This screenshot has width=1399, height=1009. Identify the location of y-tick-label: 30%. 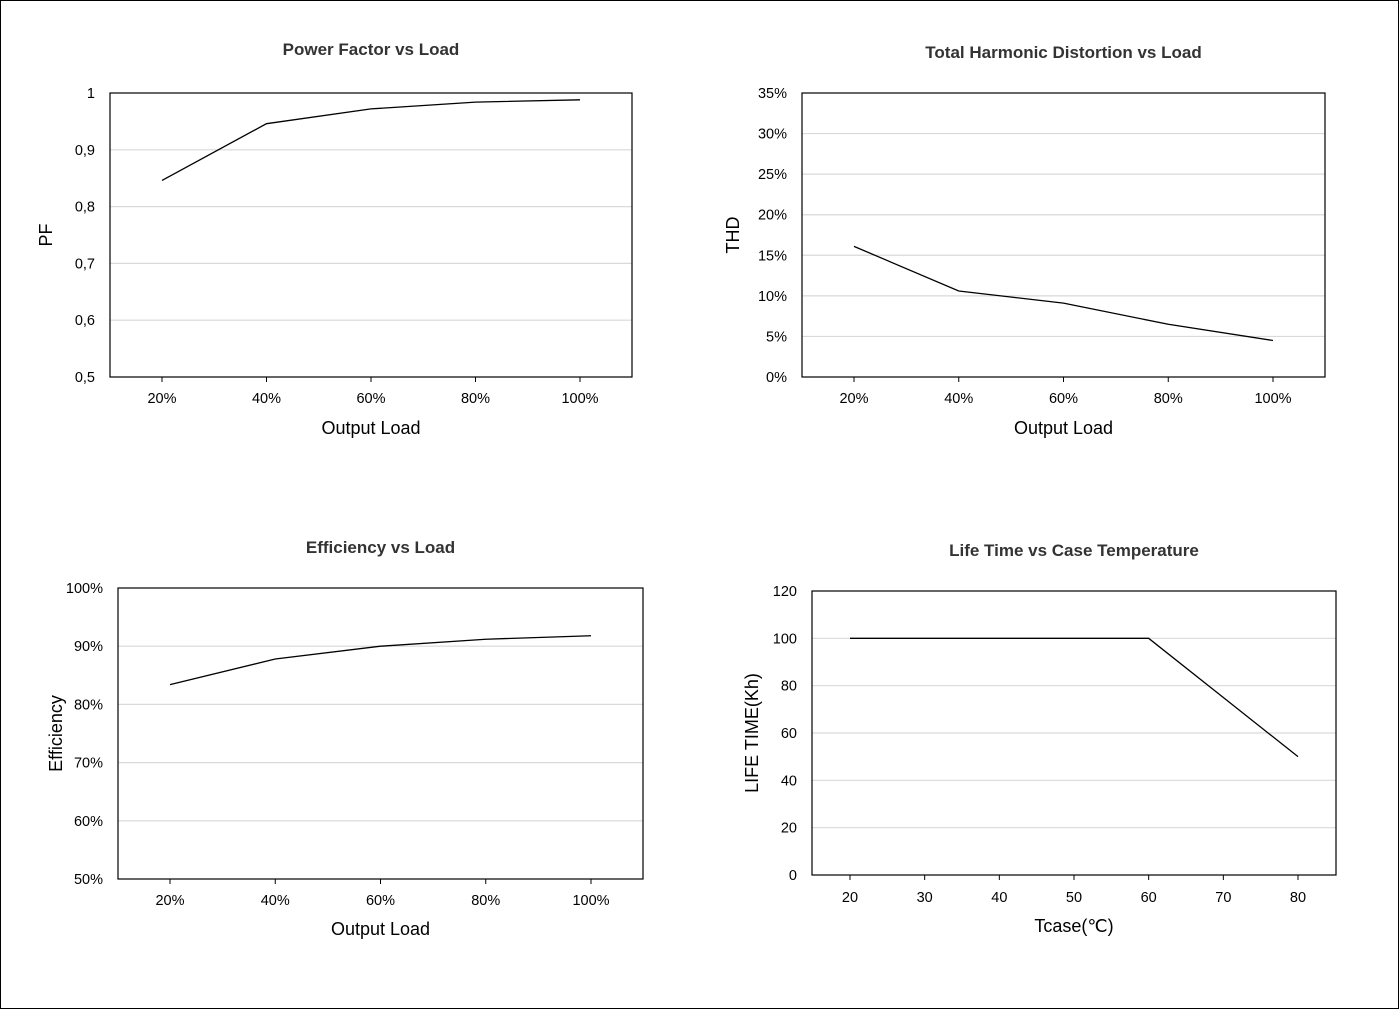
(772, 135).